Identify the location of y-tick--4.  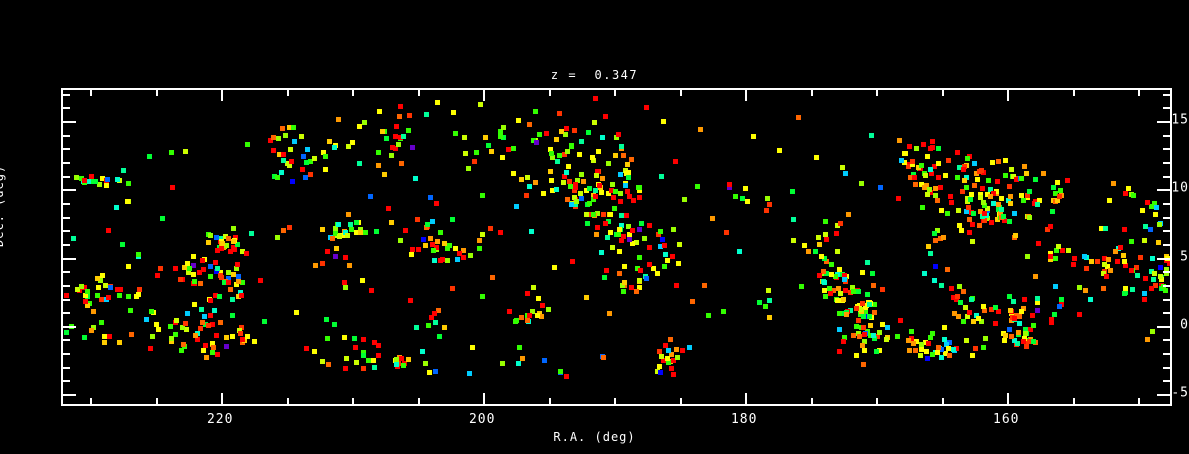
(66, 381).